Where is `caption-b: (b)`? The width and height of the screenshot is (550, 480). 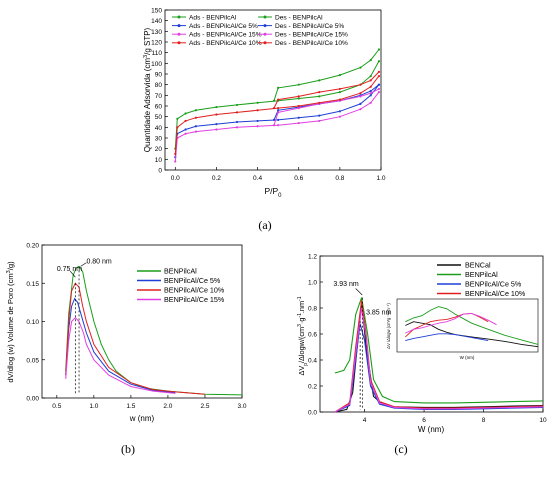 caption-b: (b) is located at coordinates (128, 449).